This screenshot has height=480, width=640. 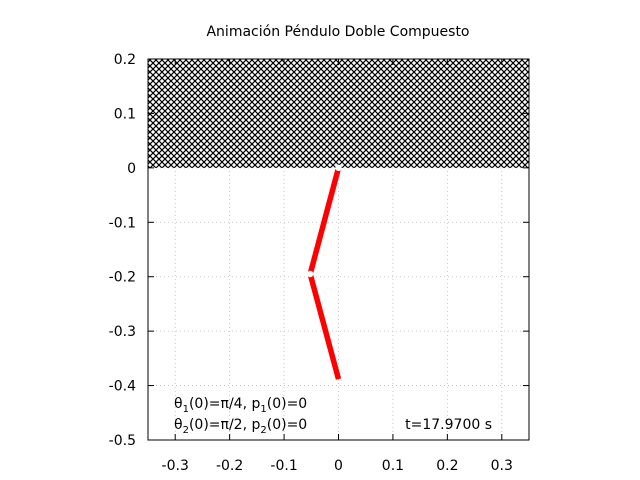 What do you see at coordinates (186, 430) in the screenshot?
I see `ic2-theta-sub: 2` at bounding box center [186, 430].